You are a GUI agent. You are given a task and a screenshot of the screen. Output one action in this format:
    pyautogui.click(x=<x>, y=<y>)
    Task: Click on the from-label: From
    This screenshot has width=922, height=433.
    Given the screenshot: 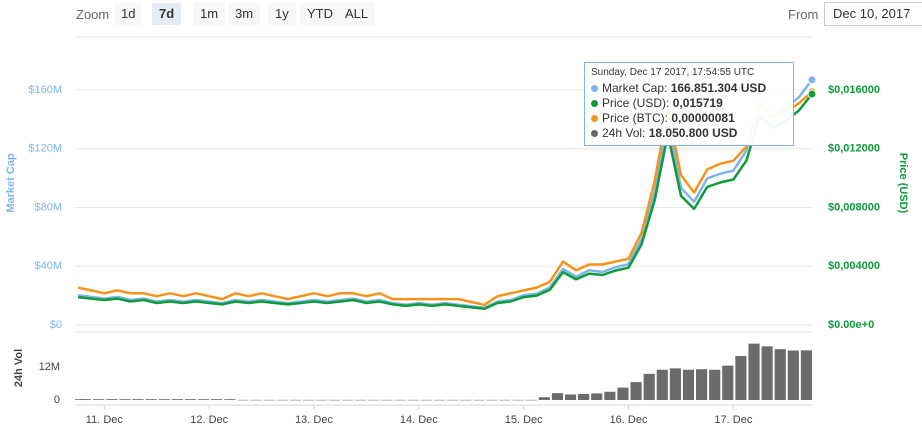 What is the action you would take?
    pyautogui.click(x=803, y=14)
    